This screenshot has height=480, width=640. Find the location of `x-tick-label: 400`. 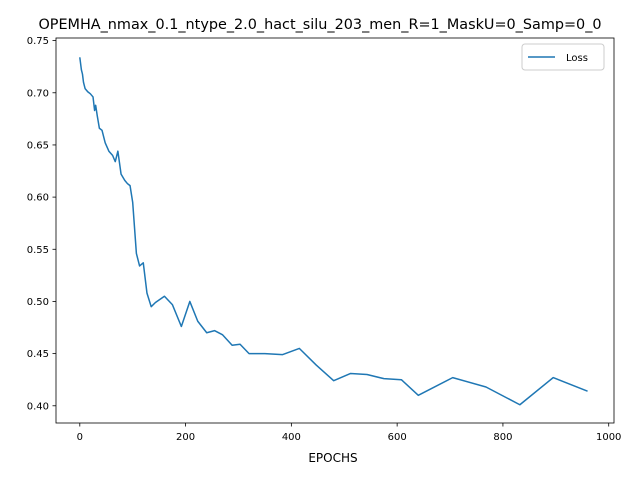

x-tick-label: 400 is located at coordinates (291, 437).